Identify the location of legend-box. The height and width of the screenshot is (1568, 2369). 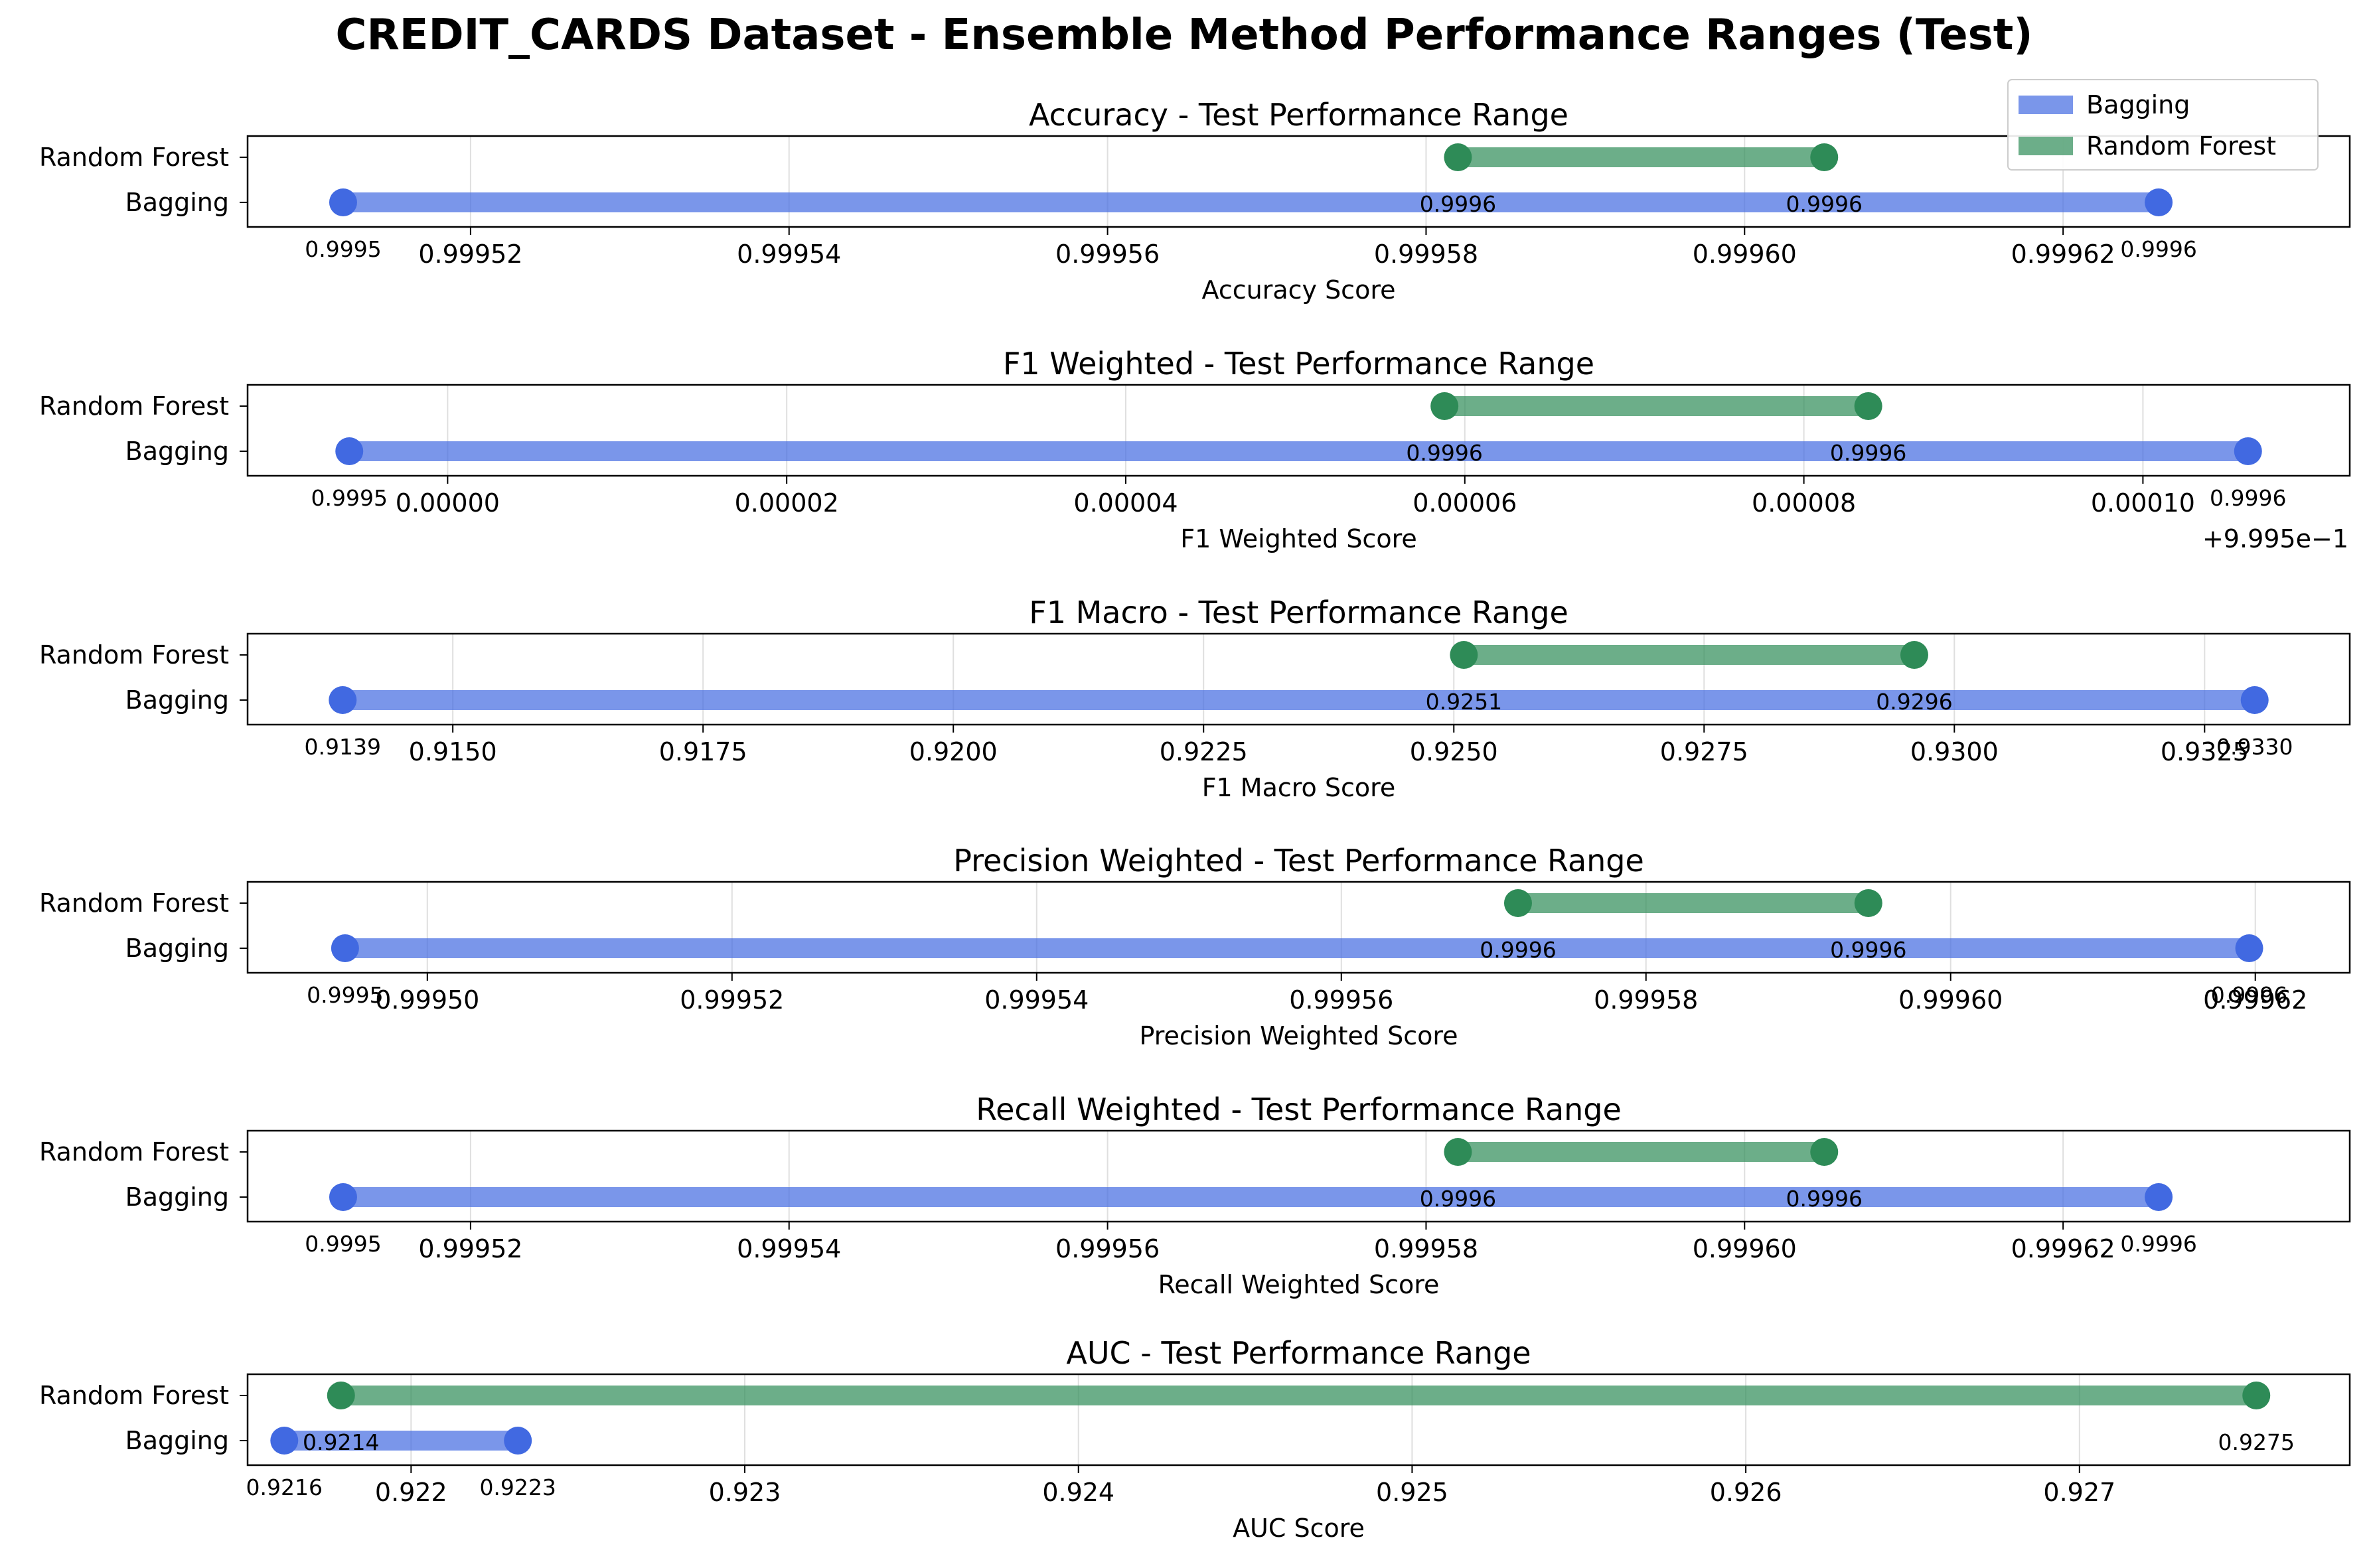
(2163, 125).